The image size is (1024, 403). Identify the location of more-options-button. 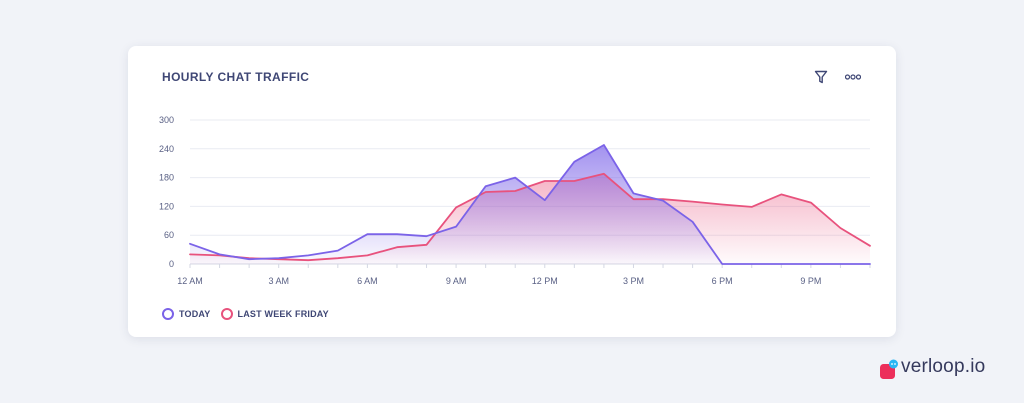
(853, 77).